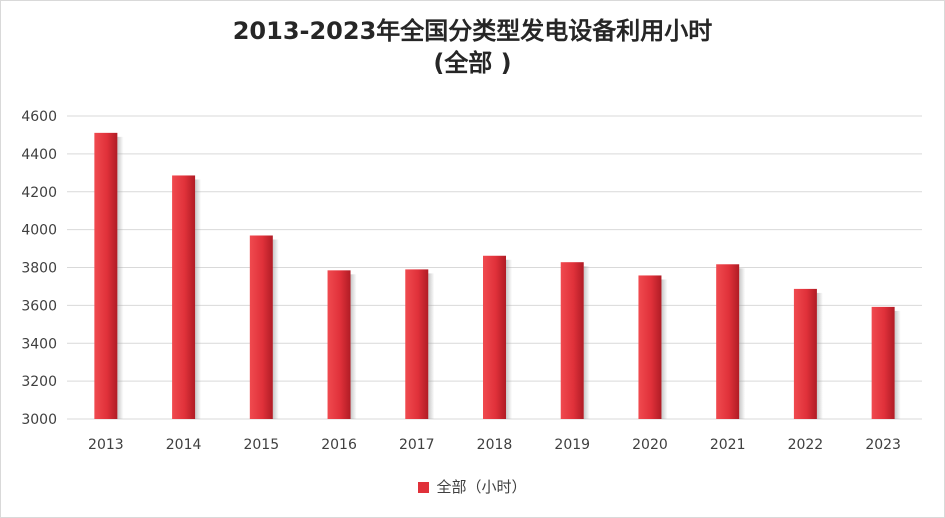 The height and width of the screenshot is (518, 945). What do you see at coordinates (39, 306) in the screenshot?
I see `y-tick-label: 3600` at bounding box center [39, 306].